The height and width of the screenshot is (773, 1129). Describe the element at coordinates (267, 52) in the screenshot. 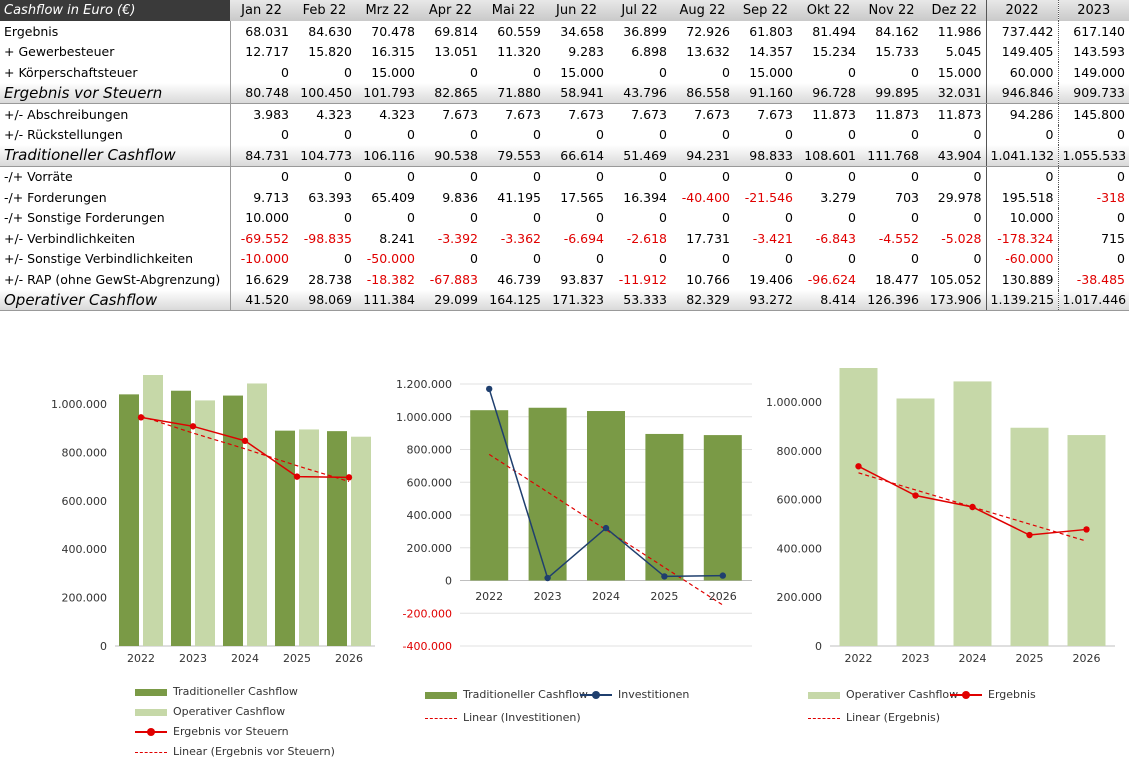

I see `table-cell: 12.717` at that location.